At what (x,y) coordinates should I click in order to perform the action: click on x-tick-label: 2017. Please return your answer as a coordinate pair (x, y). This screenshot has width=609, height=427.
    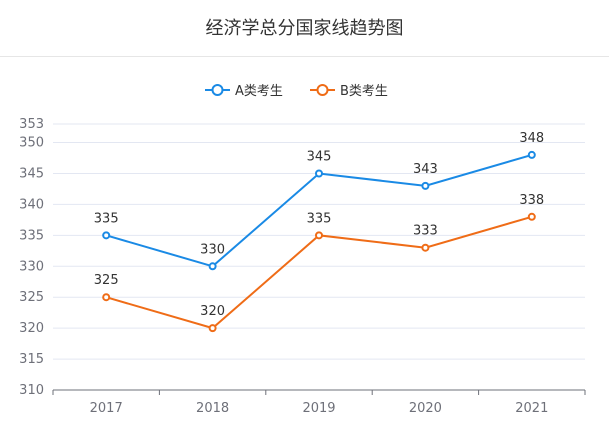
    Looking at the image, I should click on (106, 408).